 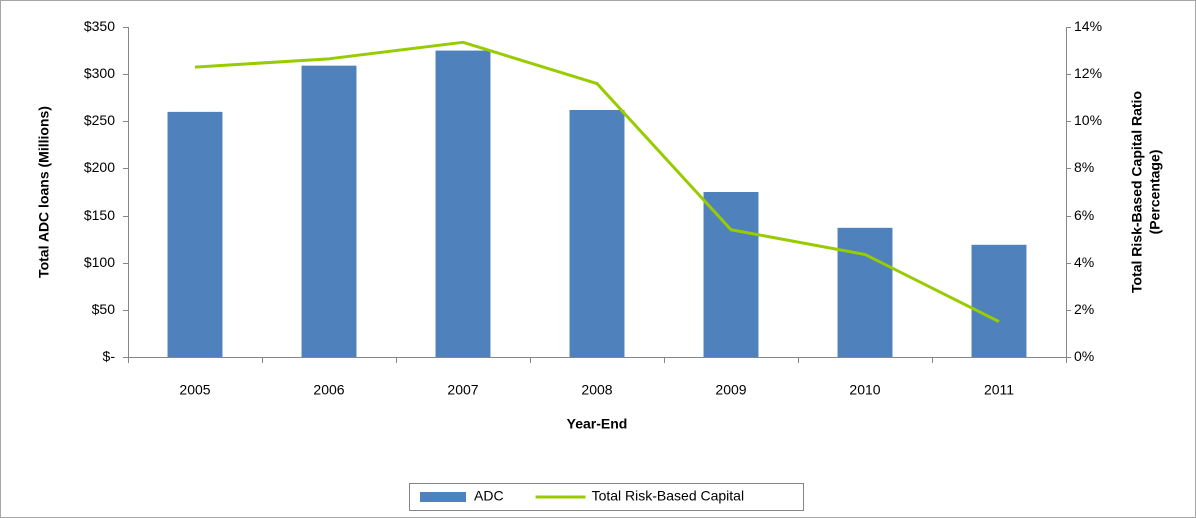 I want to click on y2-tick-label: 4%, so click(x=1084, y=262).